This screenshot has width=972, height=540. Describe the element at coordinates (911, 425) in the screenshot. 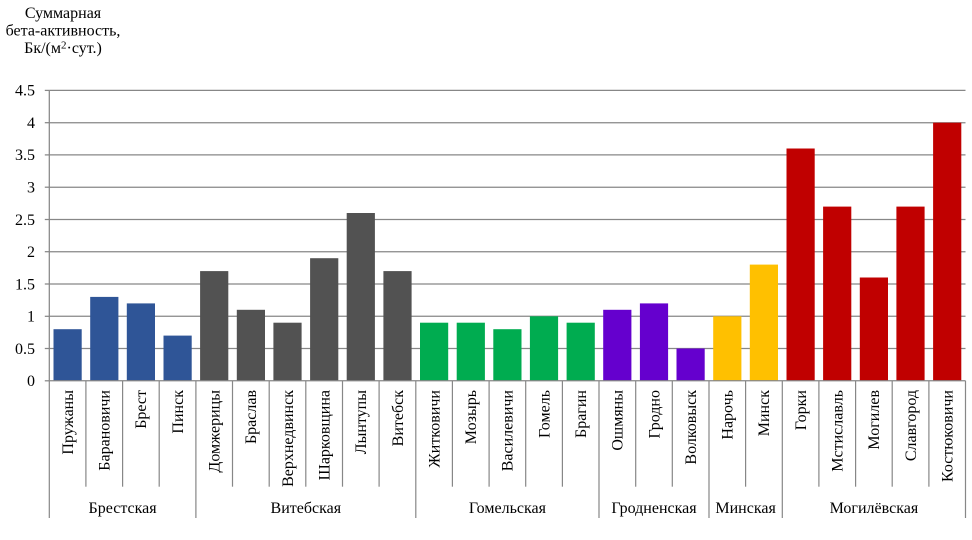

I see `svg-text: Славгород` at that location.